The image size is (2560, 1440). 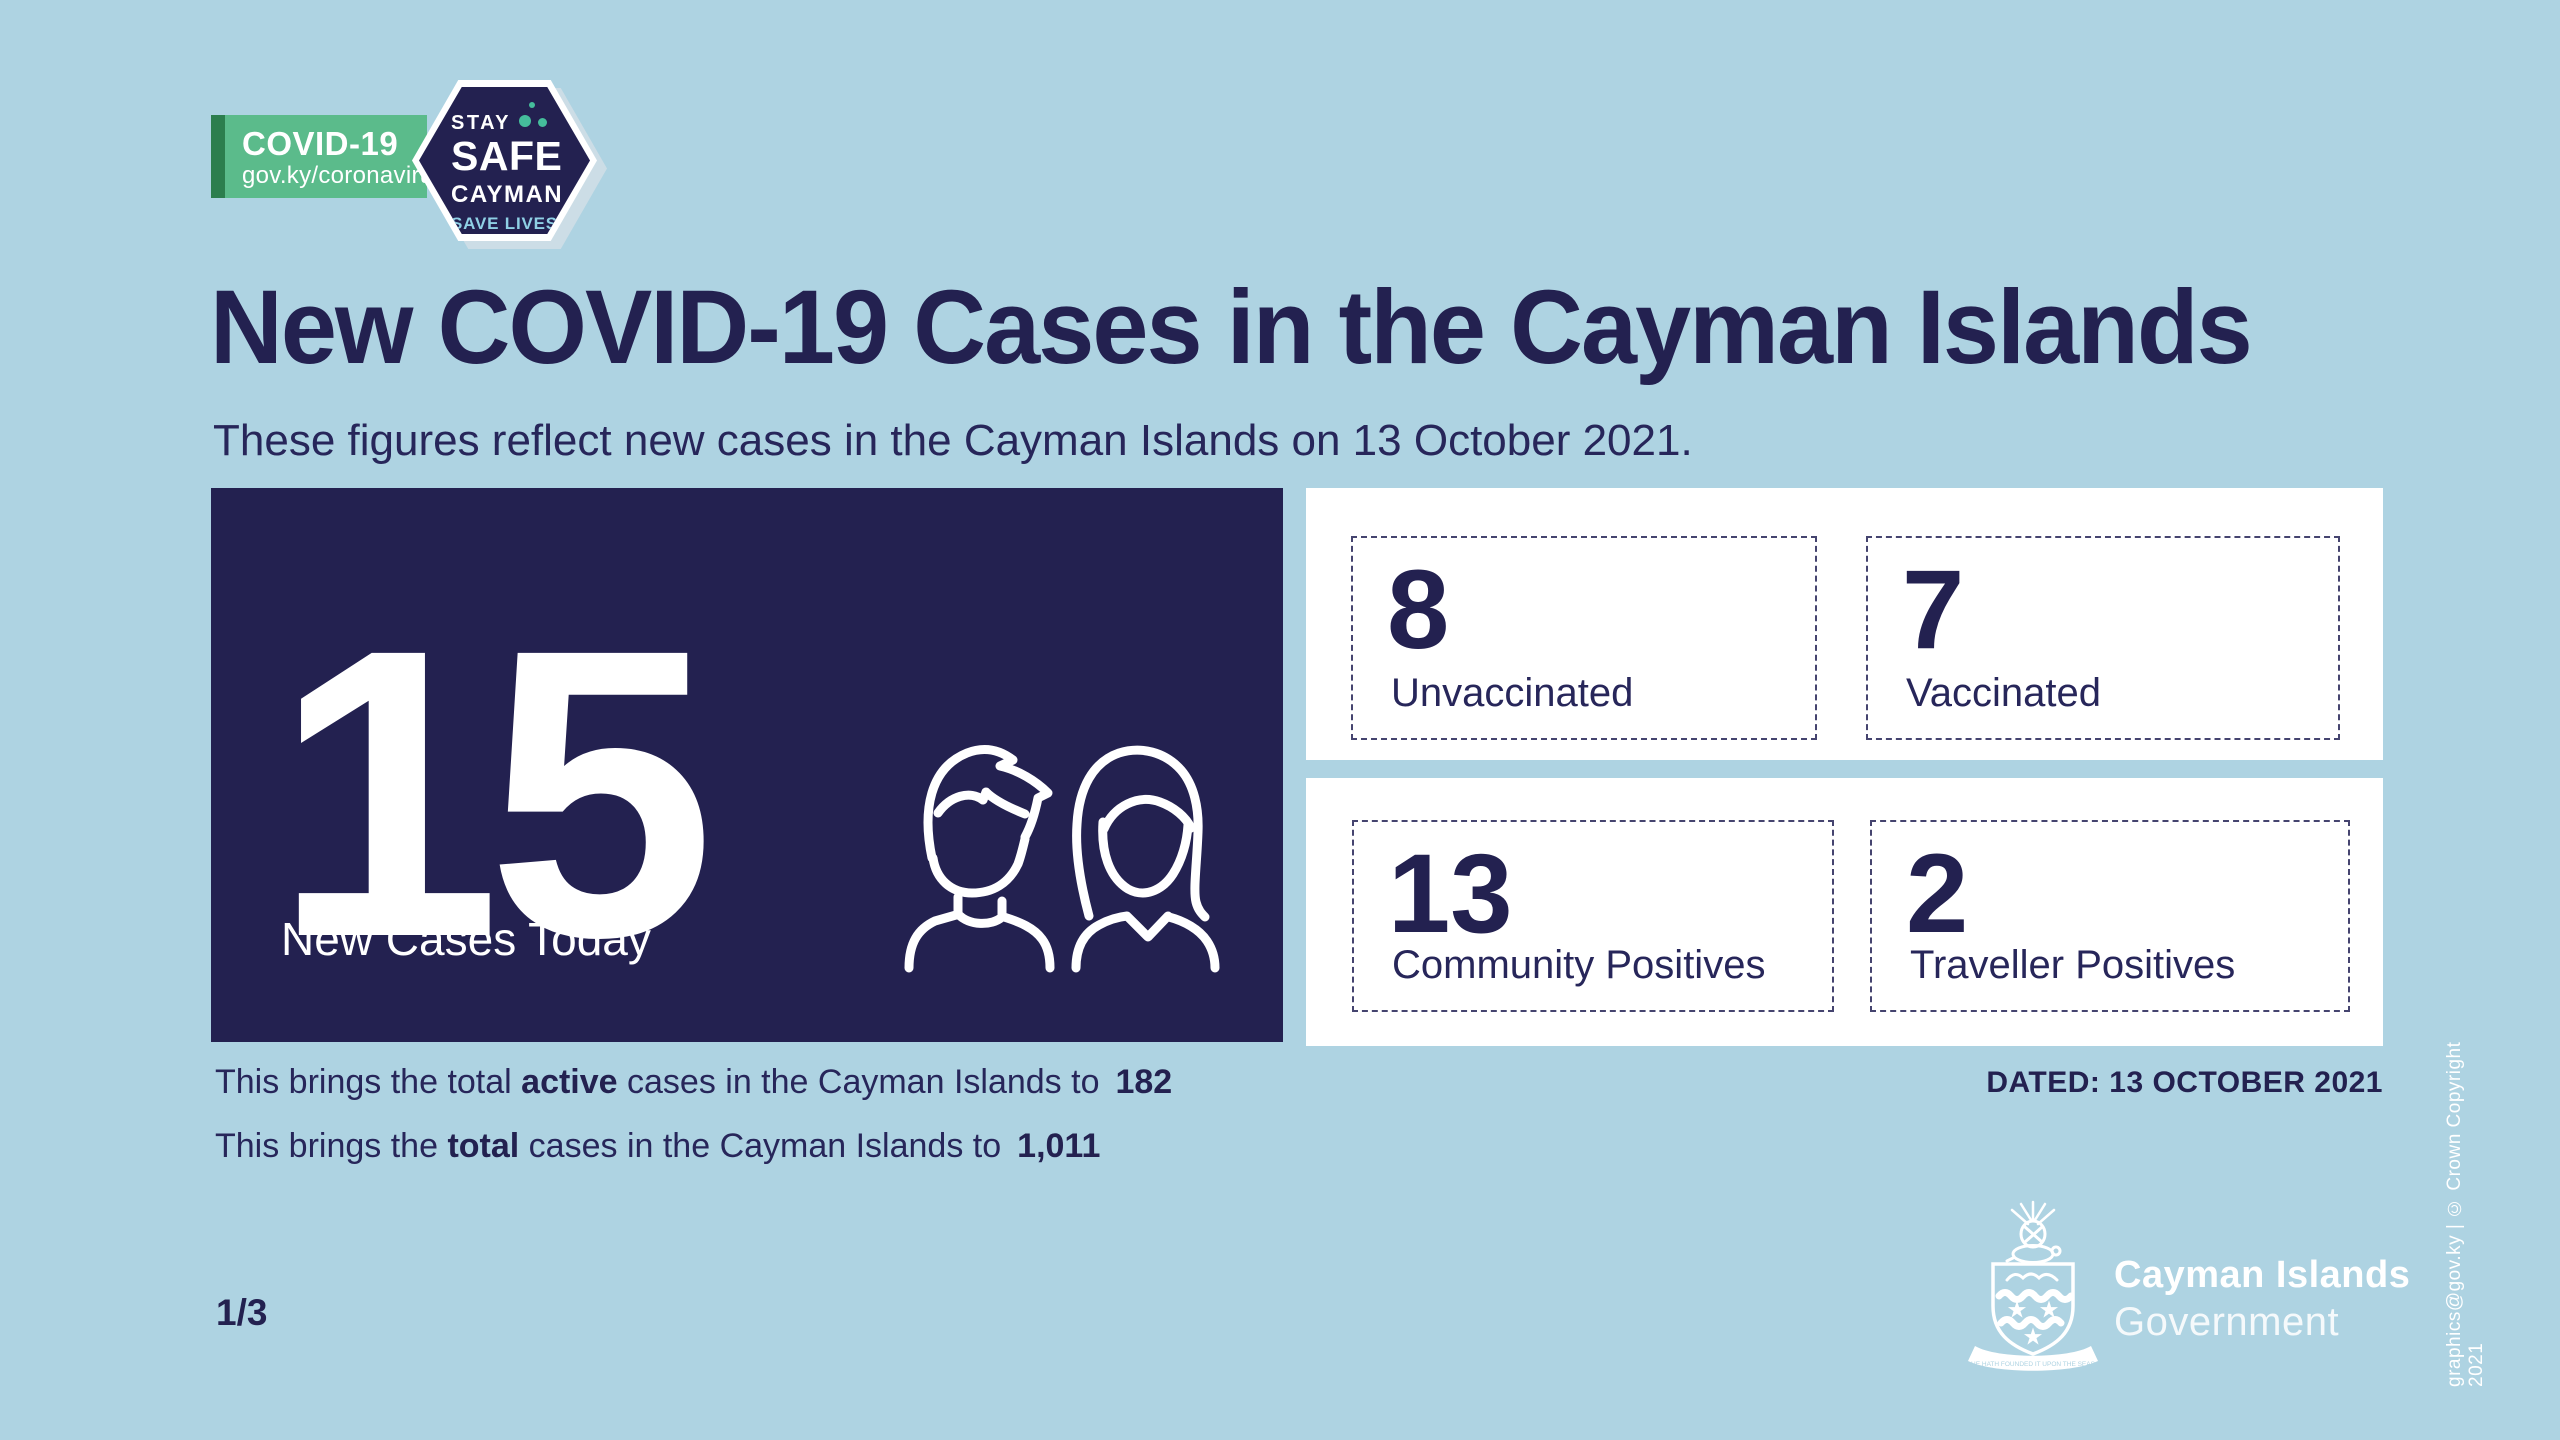 What do you see at coordinates (483, 1146) in the screenshot?
I see `summary-bold: total` at bounding box center [483, 1146].